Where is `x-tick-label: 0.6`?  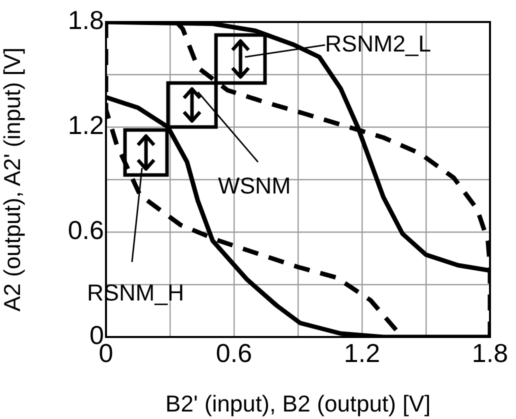
x-tick-label: 0.6 is located at coordinates (234, 353).